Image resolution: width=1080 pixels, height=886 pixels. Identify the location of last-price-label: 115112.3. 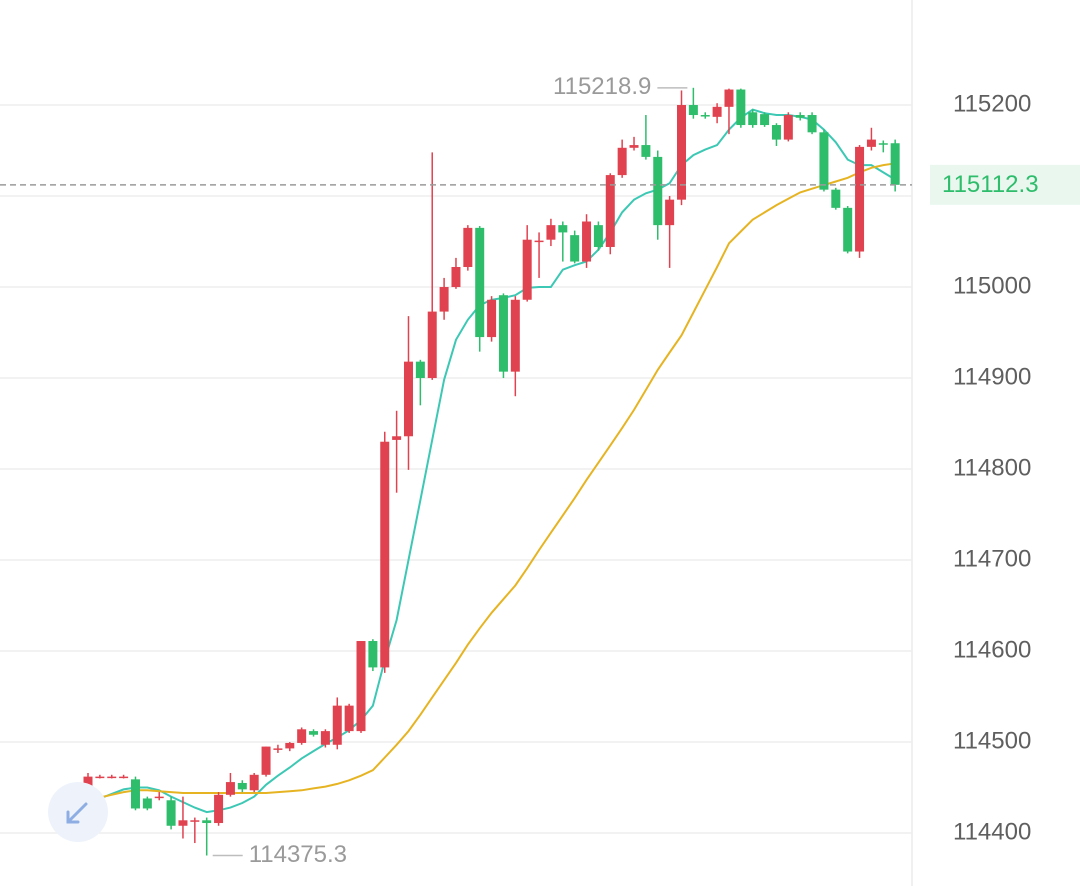
(990, 184).